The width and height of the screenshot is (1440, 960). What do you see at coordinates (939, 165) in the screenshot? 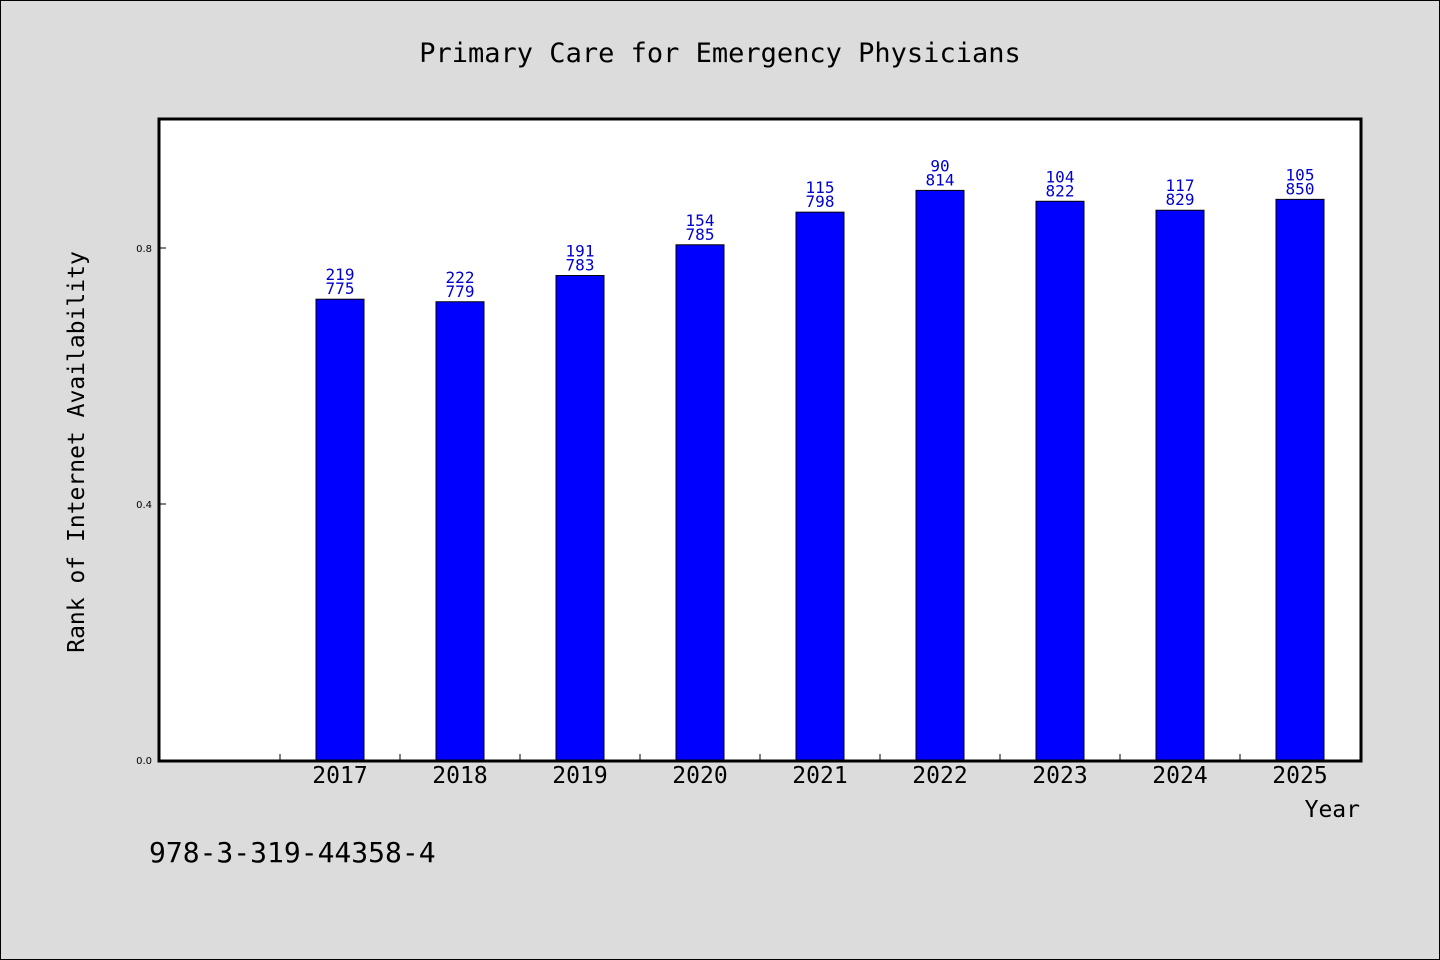
I see `data-label-top: 90` at bounding box center [939, 165].